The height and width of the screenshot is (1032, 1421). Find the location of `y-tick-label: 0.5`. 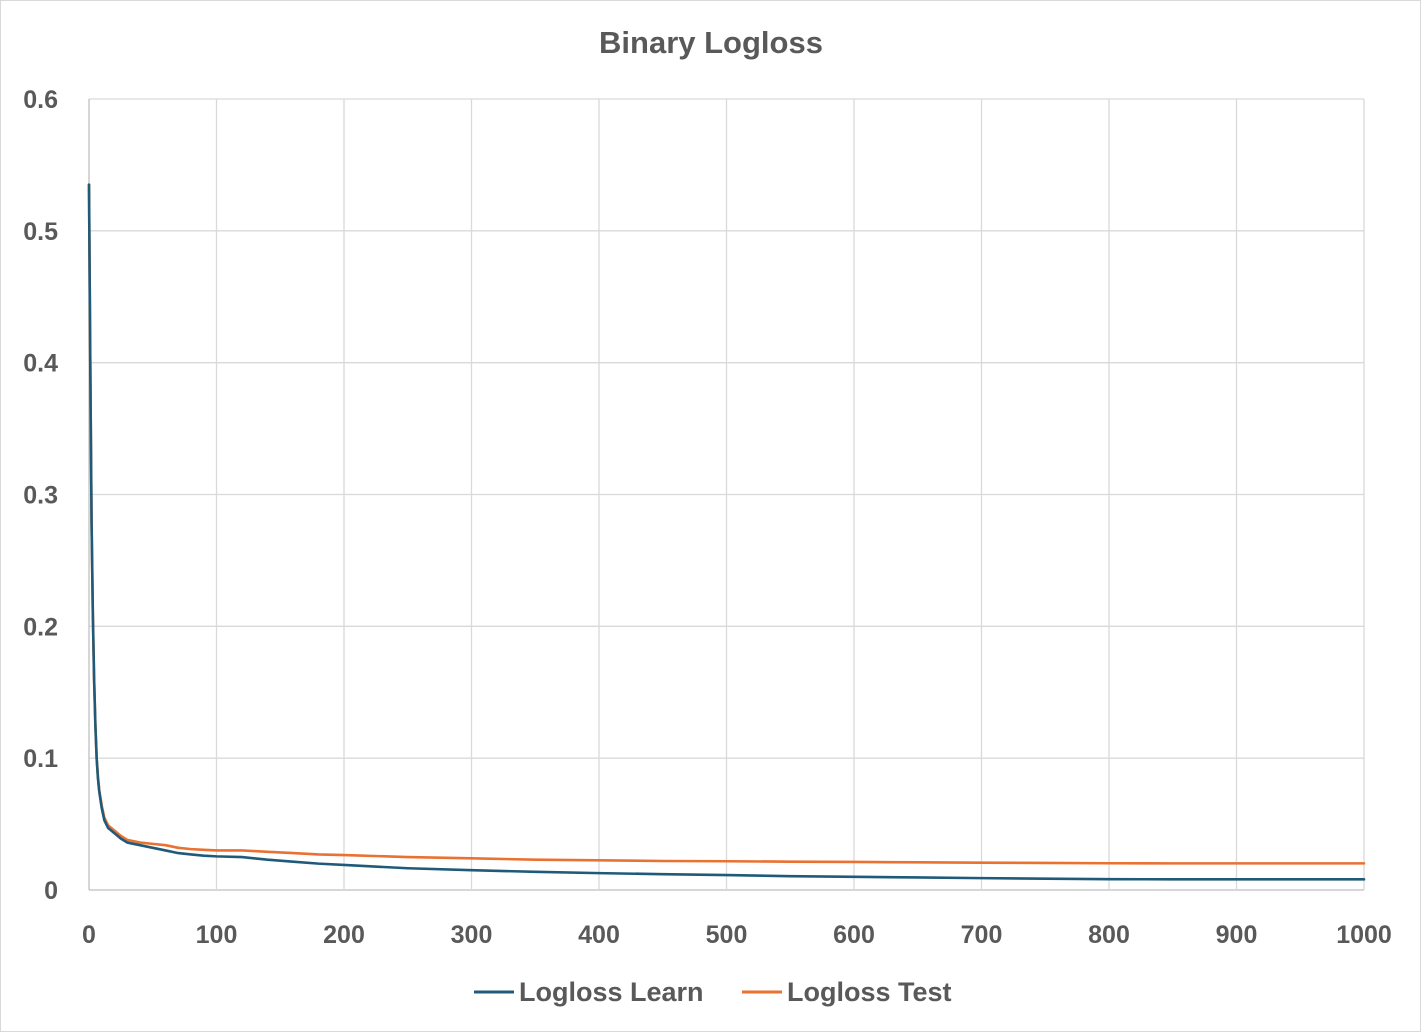

y-tick-label: 0.5 is located at coordinates (40, 232).